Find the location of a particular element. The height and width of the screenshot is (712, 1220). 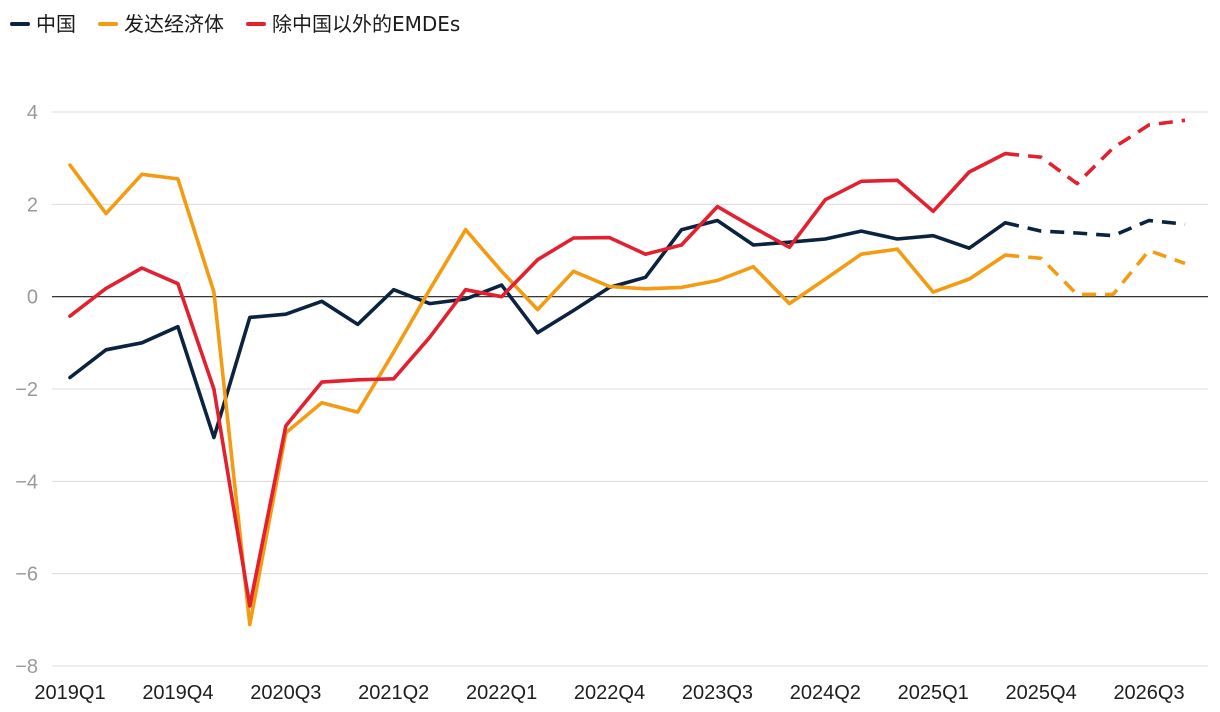

legend-swatch-advanced-economies is located at coordinates (108, 24).